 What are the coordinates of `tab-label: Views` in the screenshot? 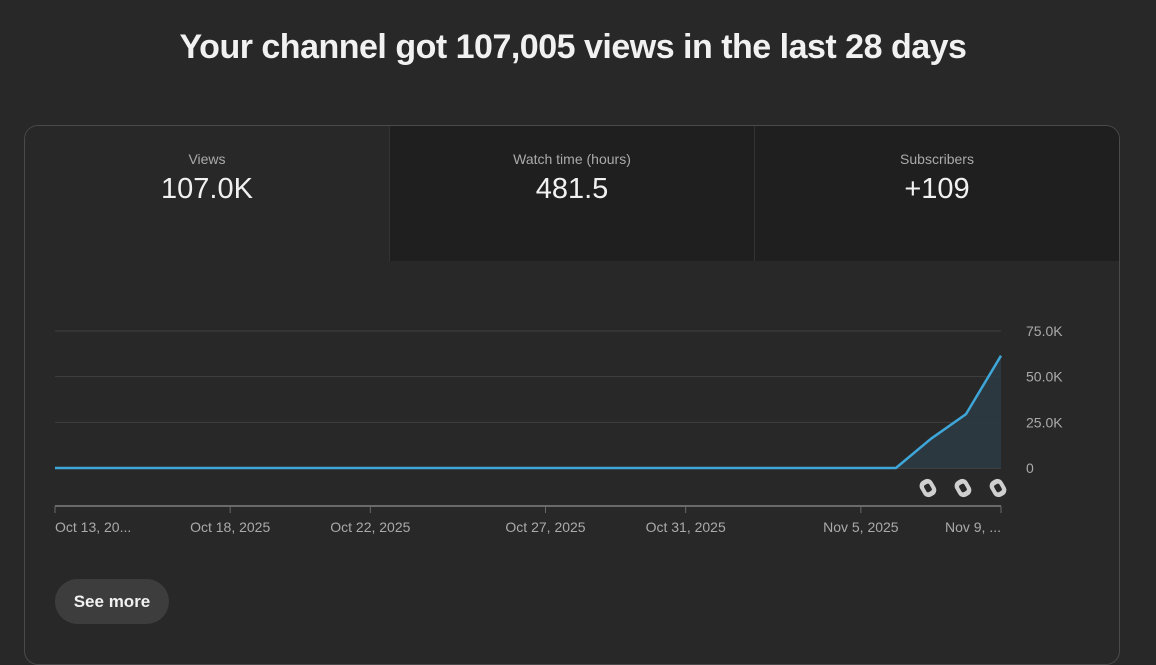 It's located at (207, 159).